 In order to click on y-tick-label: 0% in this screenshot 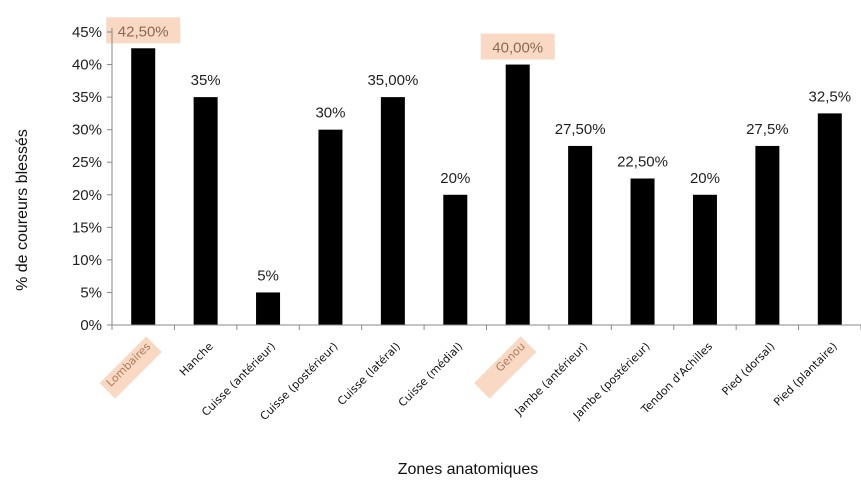, I will do `click(91, 325)`.